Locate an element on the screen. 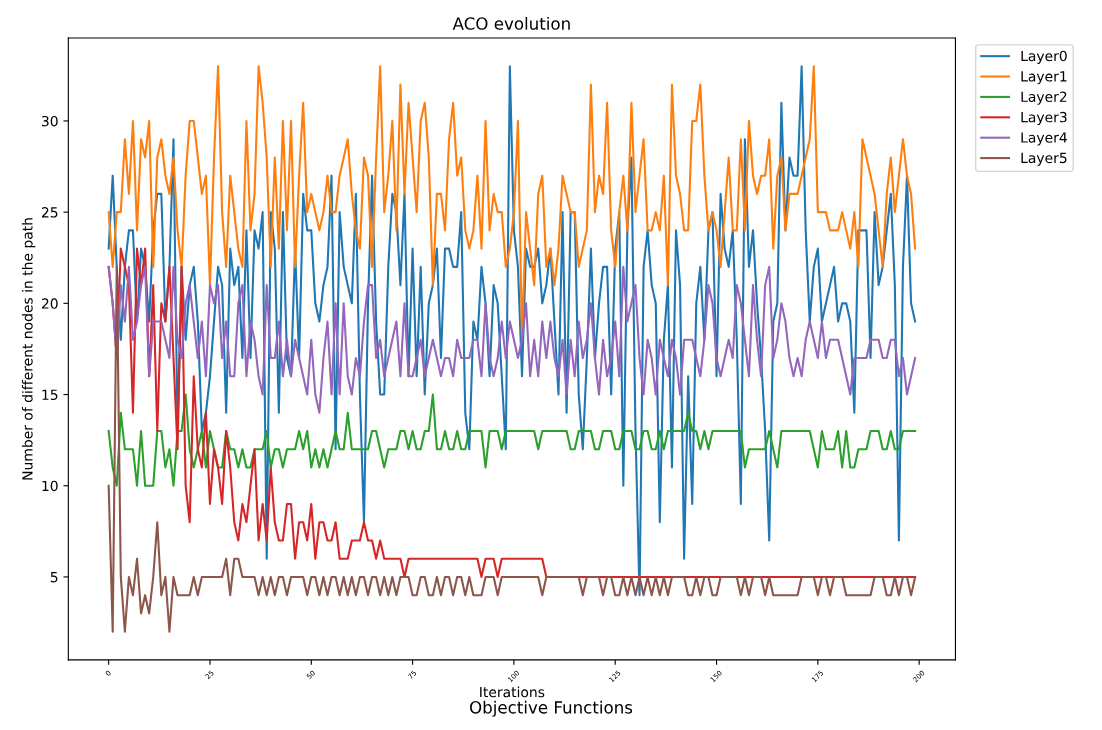 The height and width of the screenshot is (730, 1102). x-axis-title: Iterations is located at coordinates (512, 692).